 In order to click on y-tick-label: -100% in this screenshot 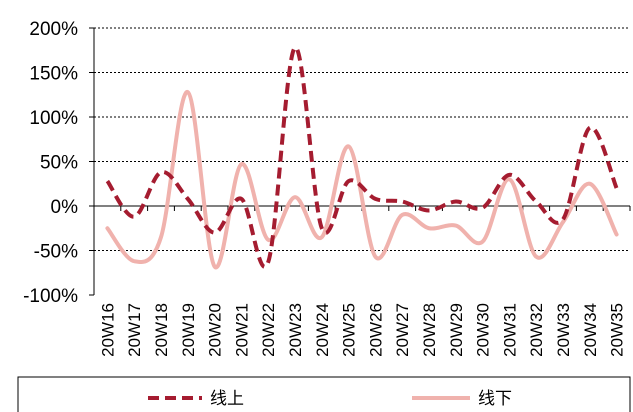, I will do `click(50, 296)`.